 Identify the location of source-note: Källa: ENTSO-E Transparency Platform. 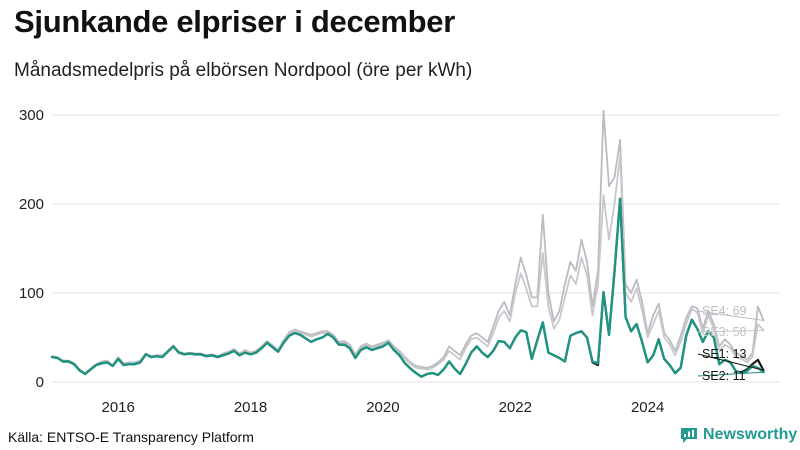
(131, 437).